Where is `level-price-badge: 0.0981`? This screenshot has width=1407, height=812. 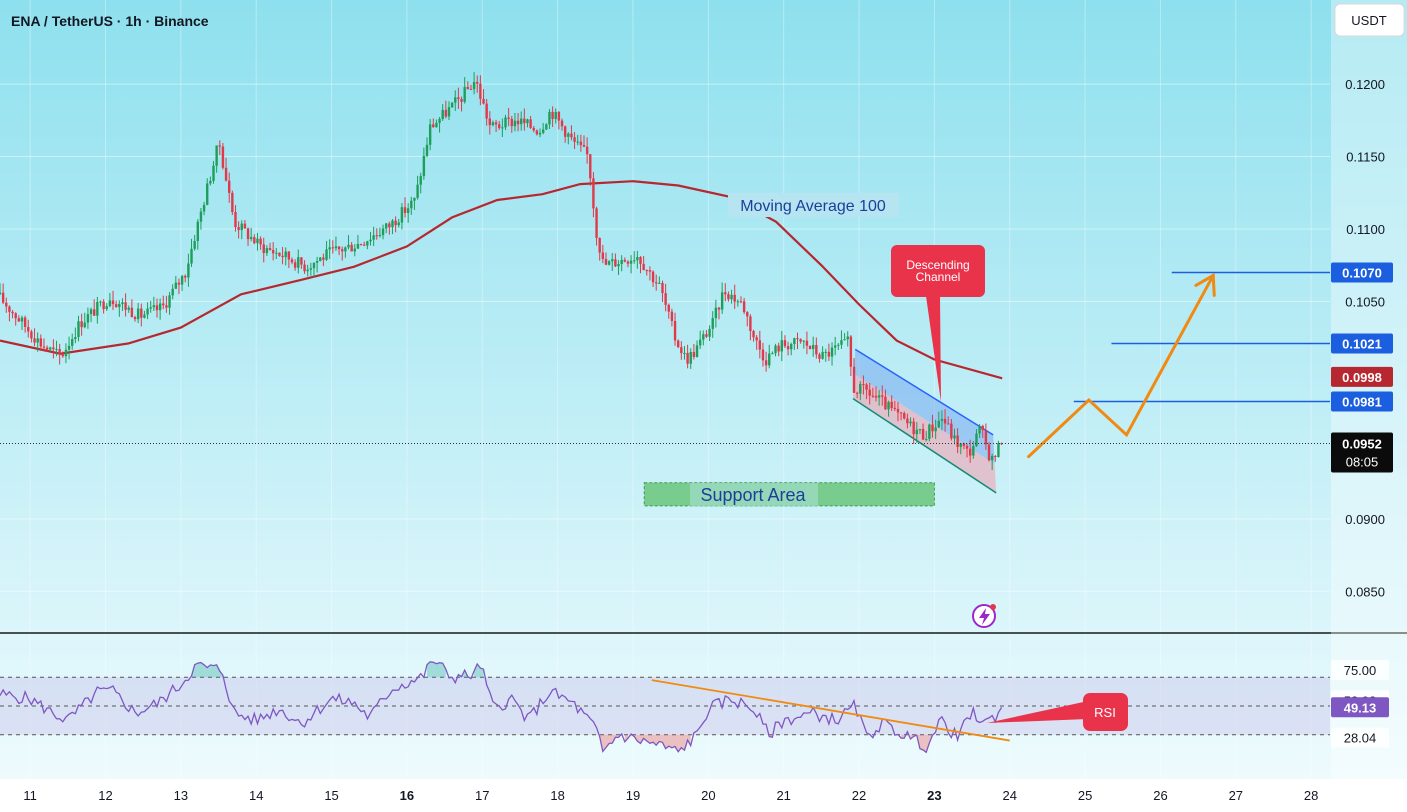 level-price-badge: 0.0981 is located at coordinates (1362, 401).